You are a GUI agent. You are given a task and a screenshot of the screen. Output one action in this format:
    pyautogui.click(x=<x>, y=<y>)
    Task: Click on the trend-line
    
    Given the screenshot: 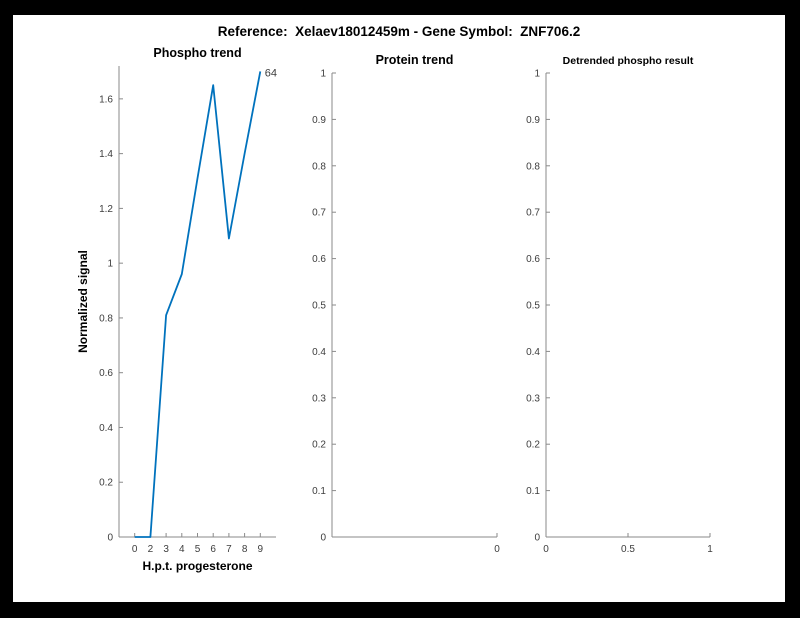 What is the action you would take?
    pyautogui.click(x=198, y=304)
    